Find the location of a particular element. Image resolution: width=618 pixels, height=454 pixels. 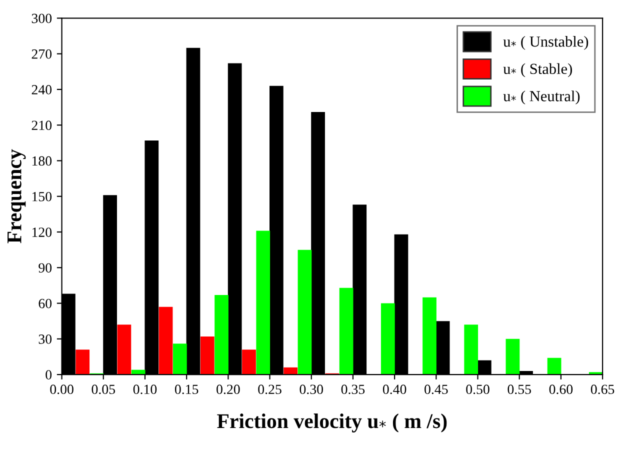

x-tick-label: 0.60 is located at coordinates (561, 389).